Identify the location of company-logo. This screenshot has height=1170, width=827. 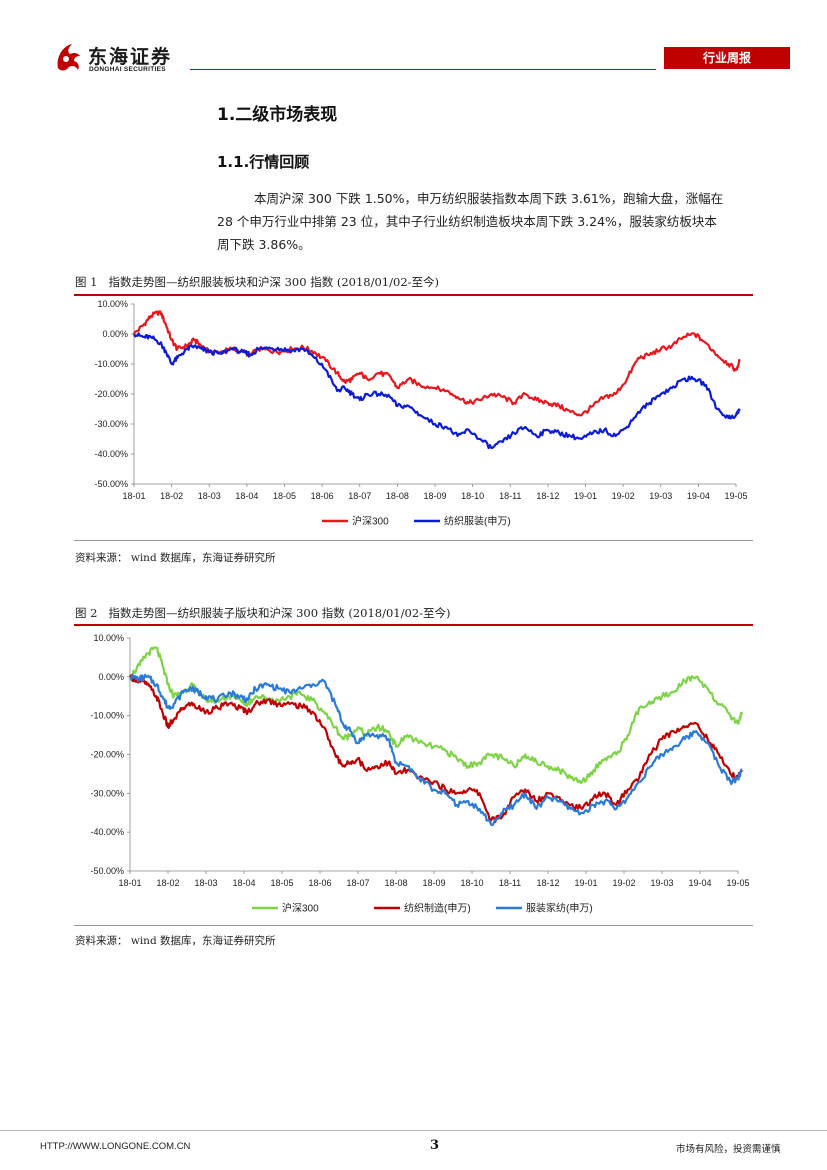
(69, 57).